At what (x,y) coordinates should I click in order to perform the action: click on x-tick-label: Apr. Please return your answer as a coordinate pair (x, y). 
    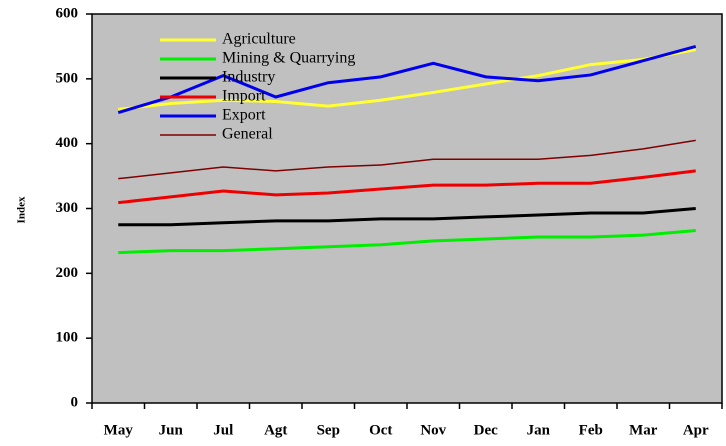
    Looking at the image, I should click on (696, 430).